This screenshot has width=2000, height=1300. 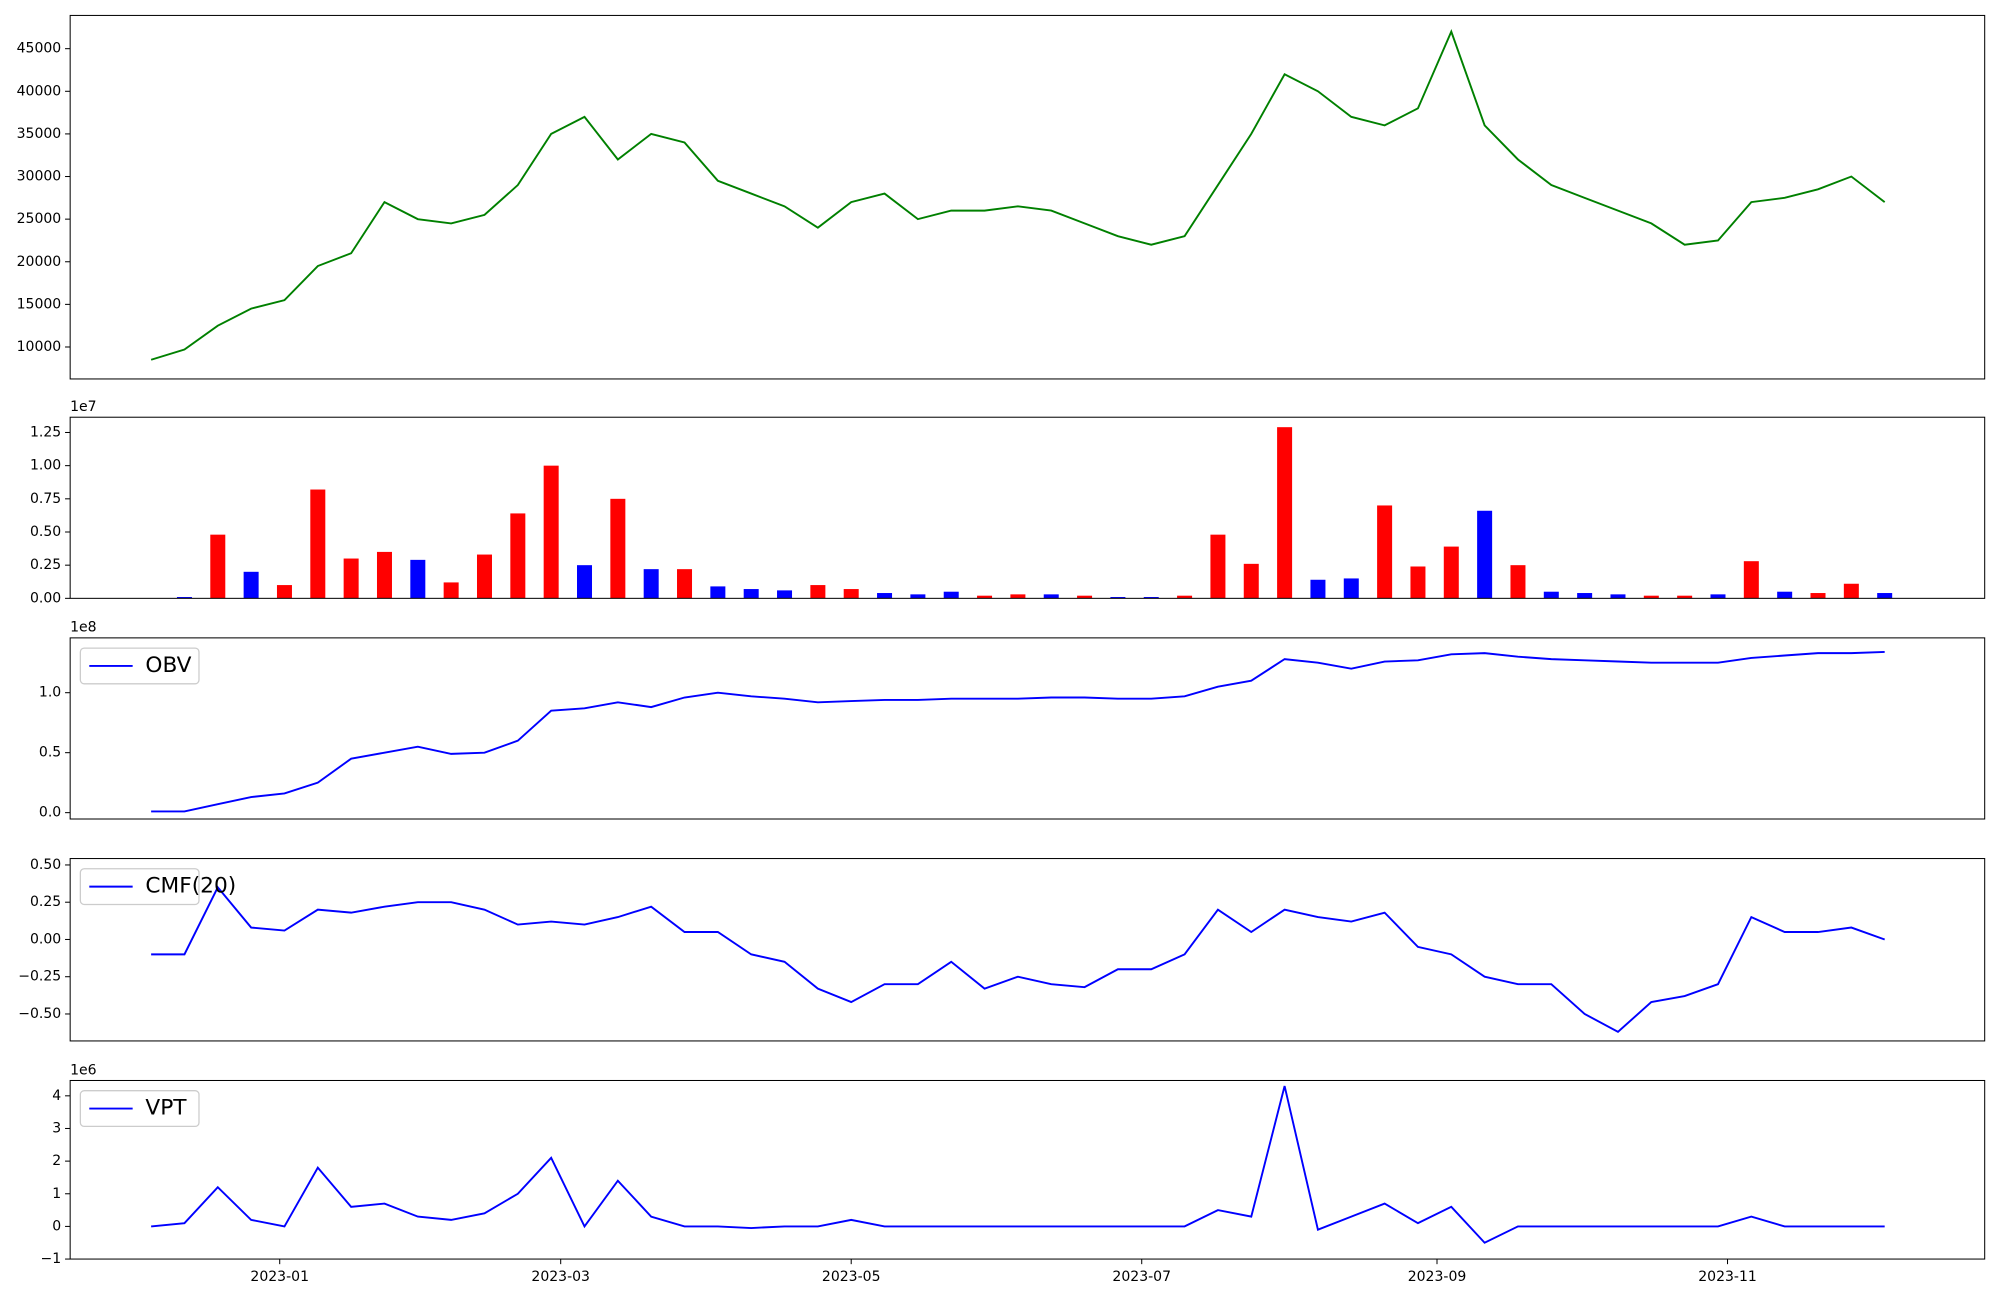 I want to click on y-tick-label: 0.75, so click(x=45, y=499).